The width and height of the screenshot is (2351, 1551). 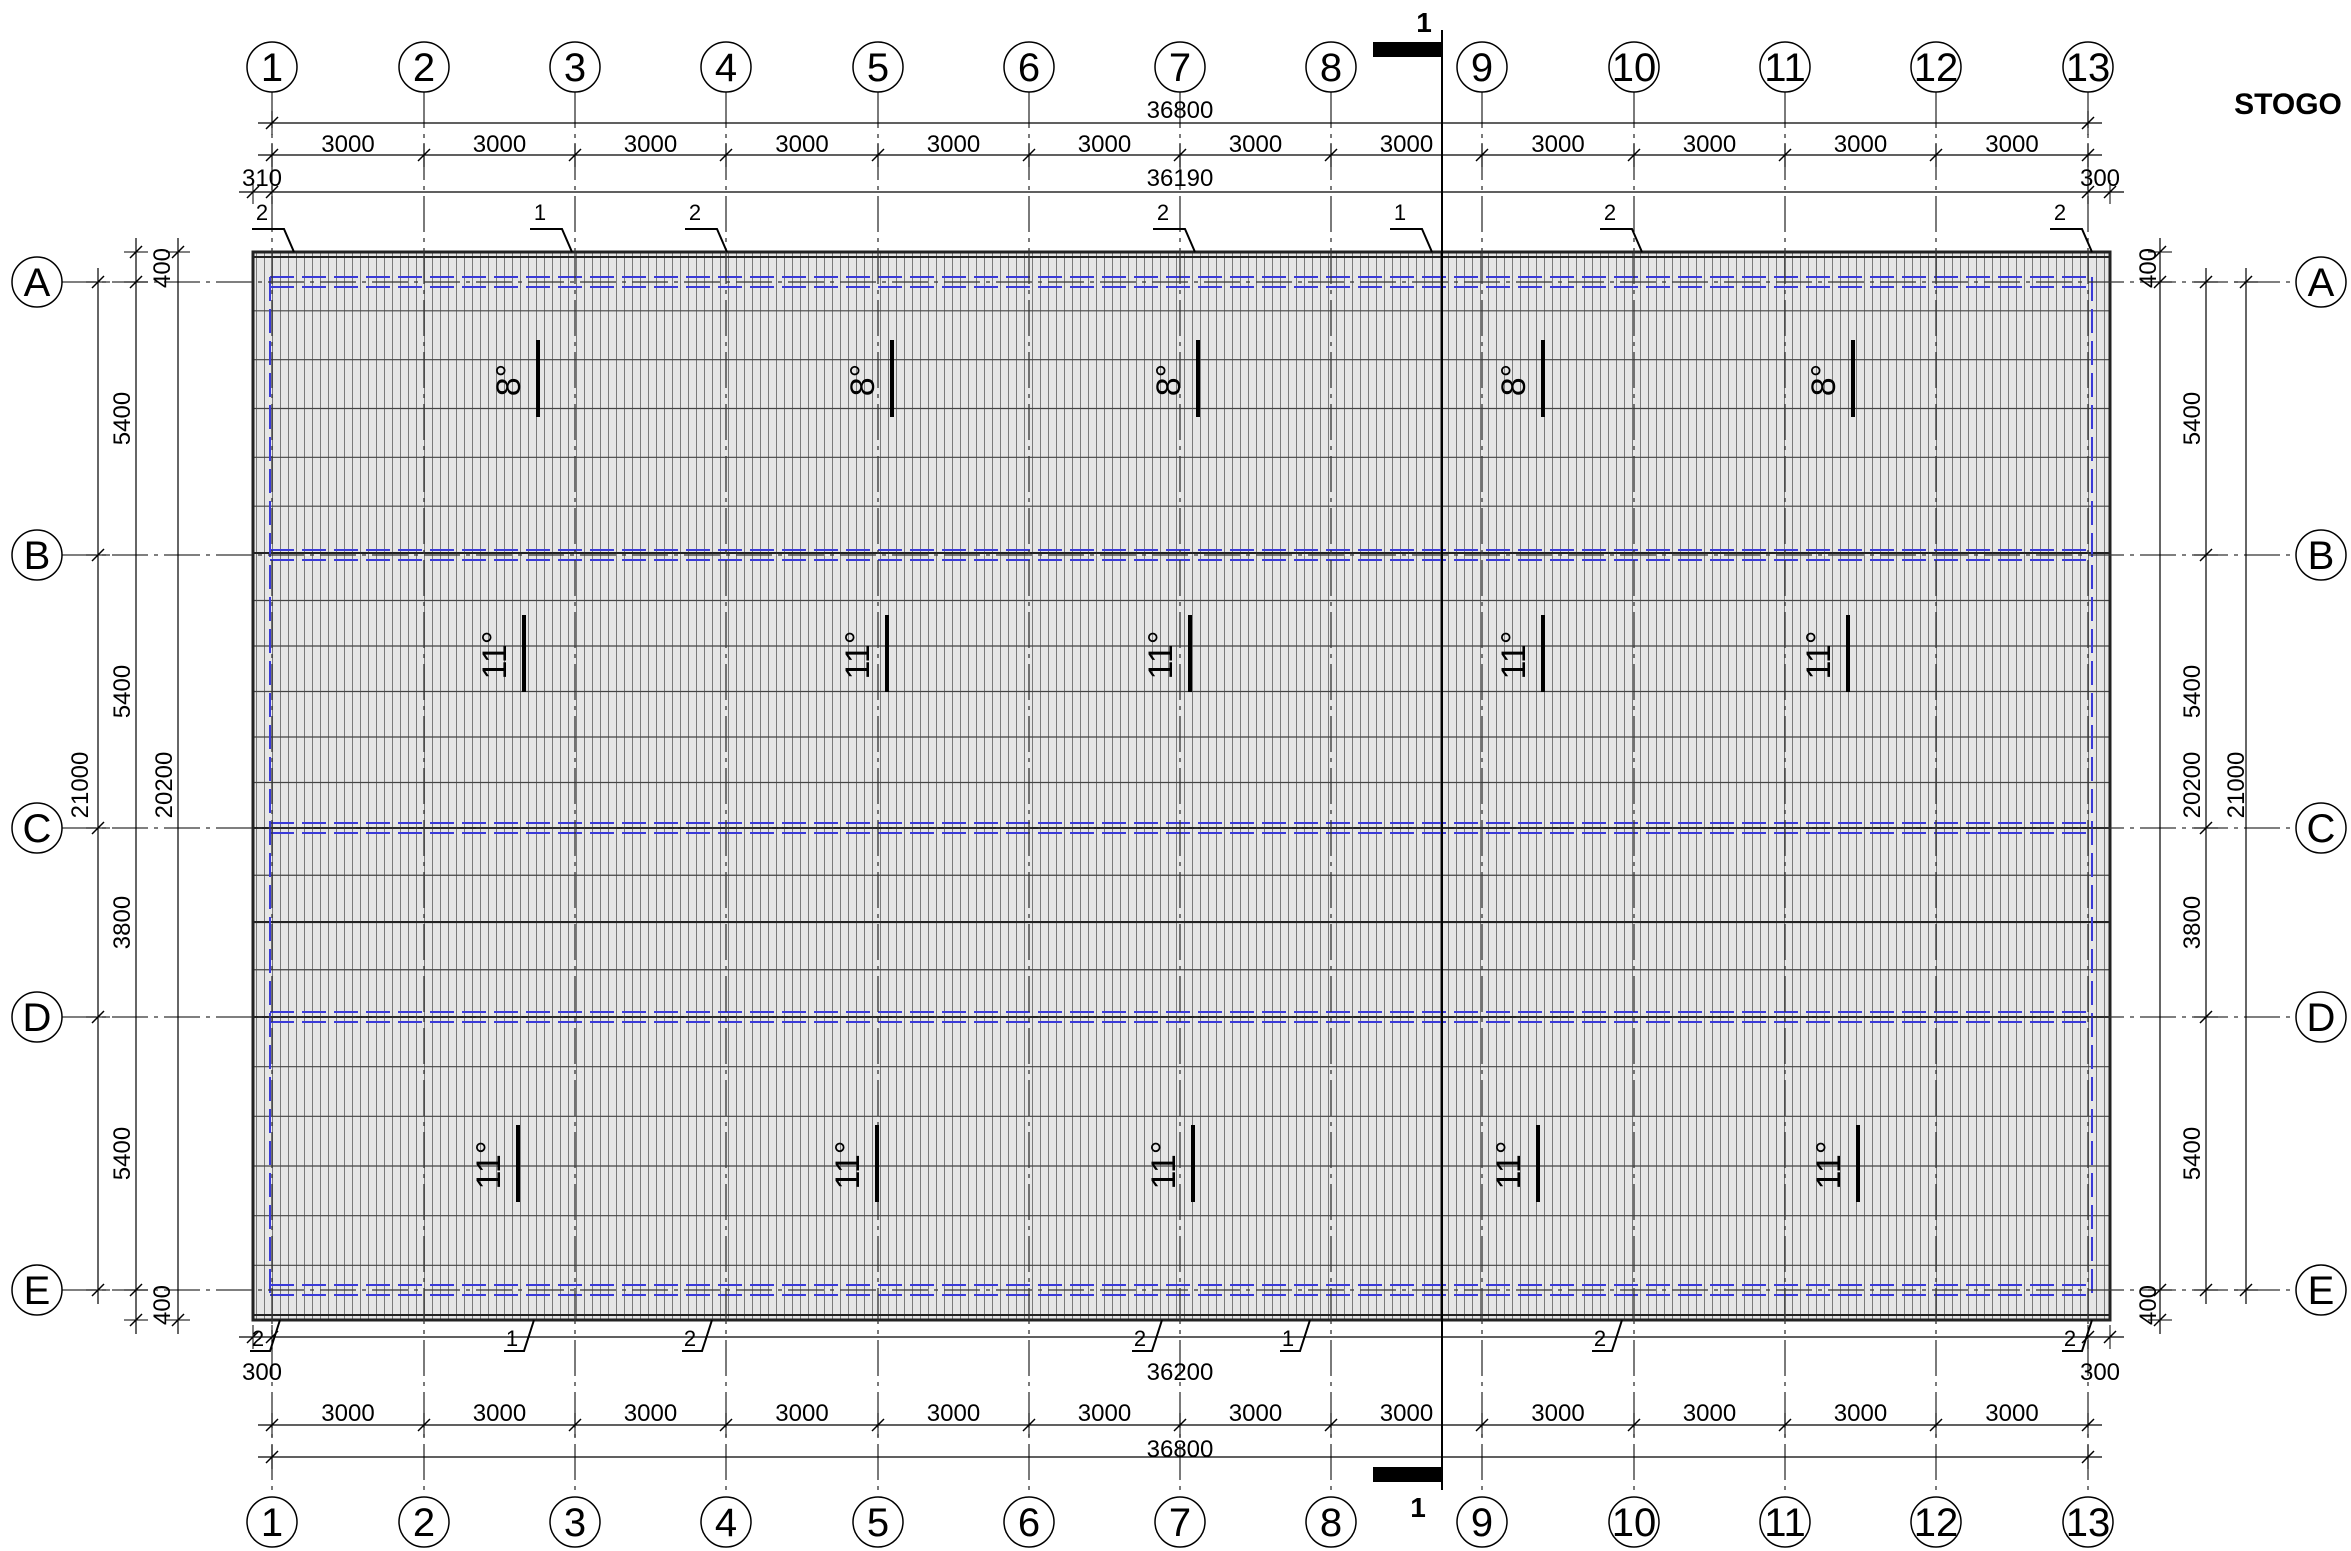 I want to click on dim-bottom-inner: 36200, so click(x=1180, y=1372).